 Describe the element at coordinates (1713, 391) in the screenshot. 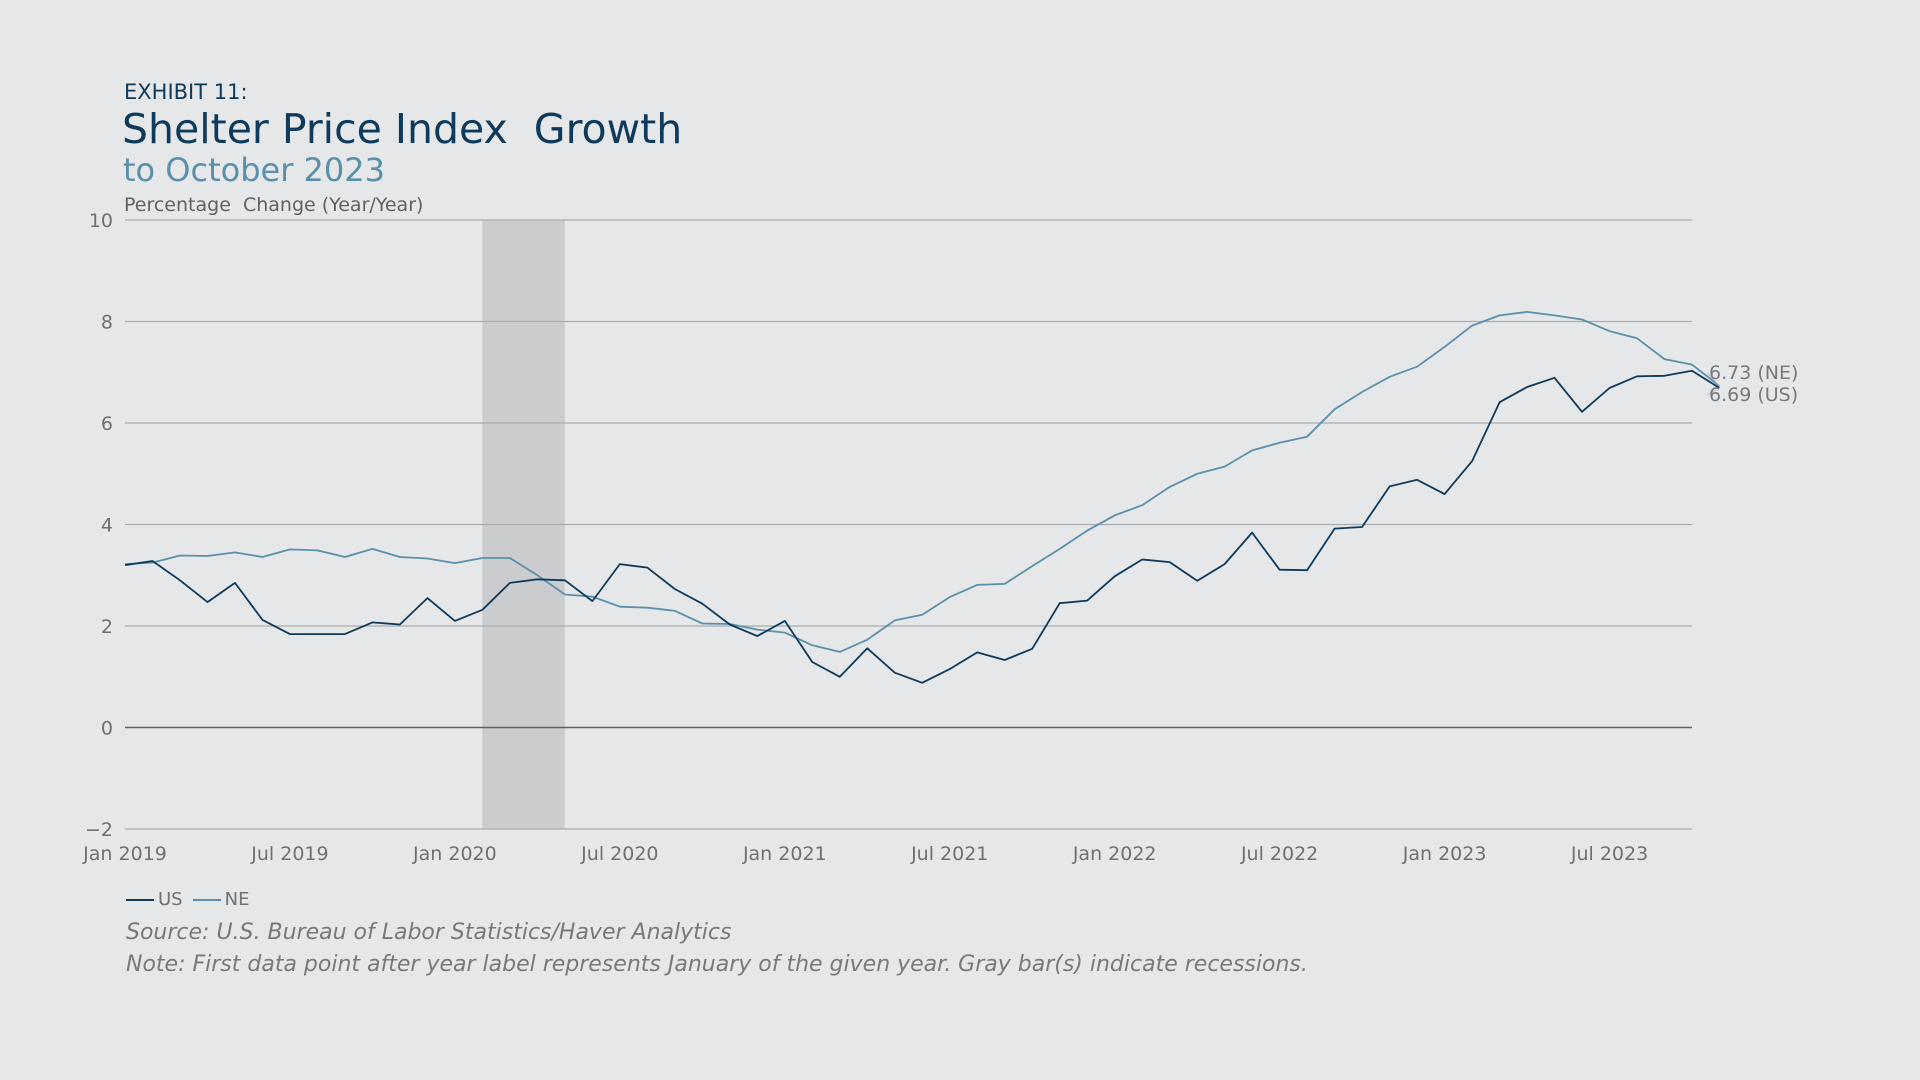

I see `end-label-leader-us` at that location.